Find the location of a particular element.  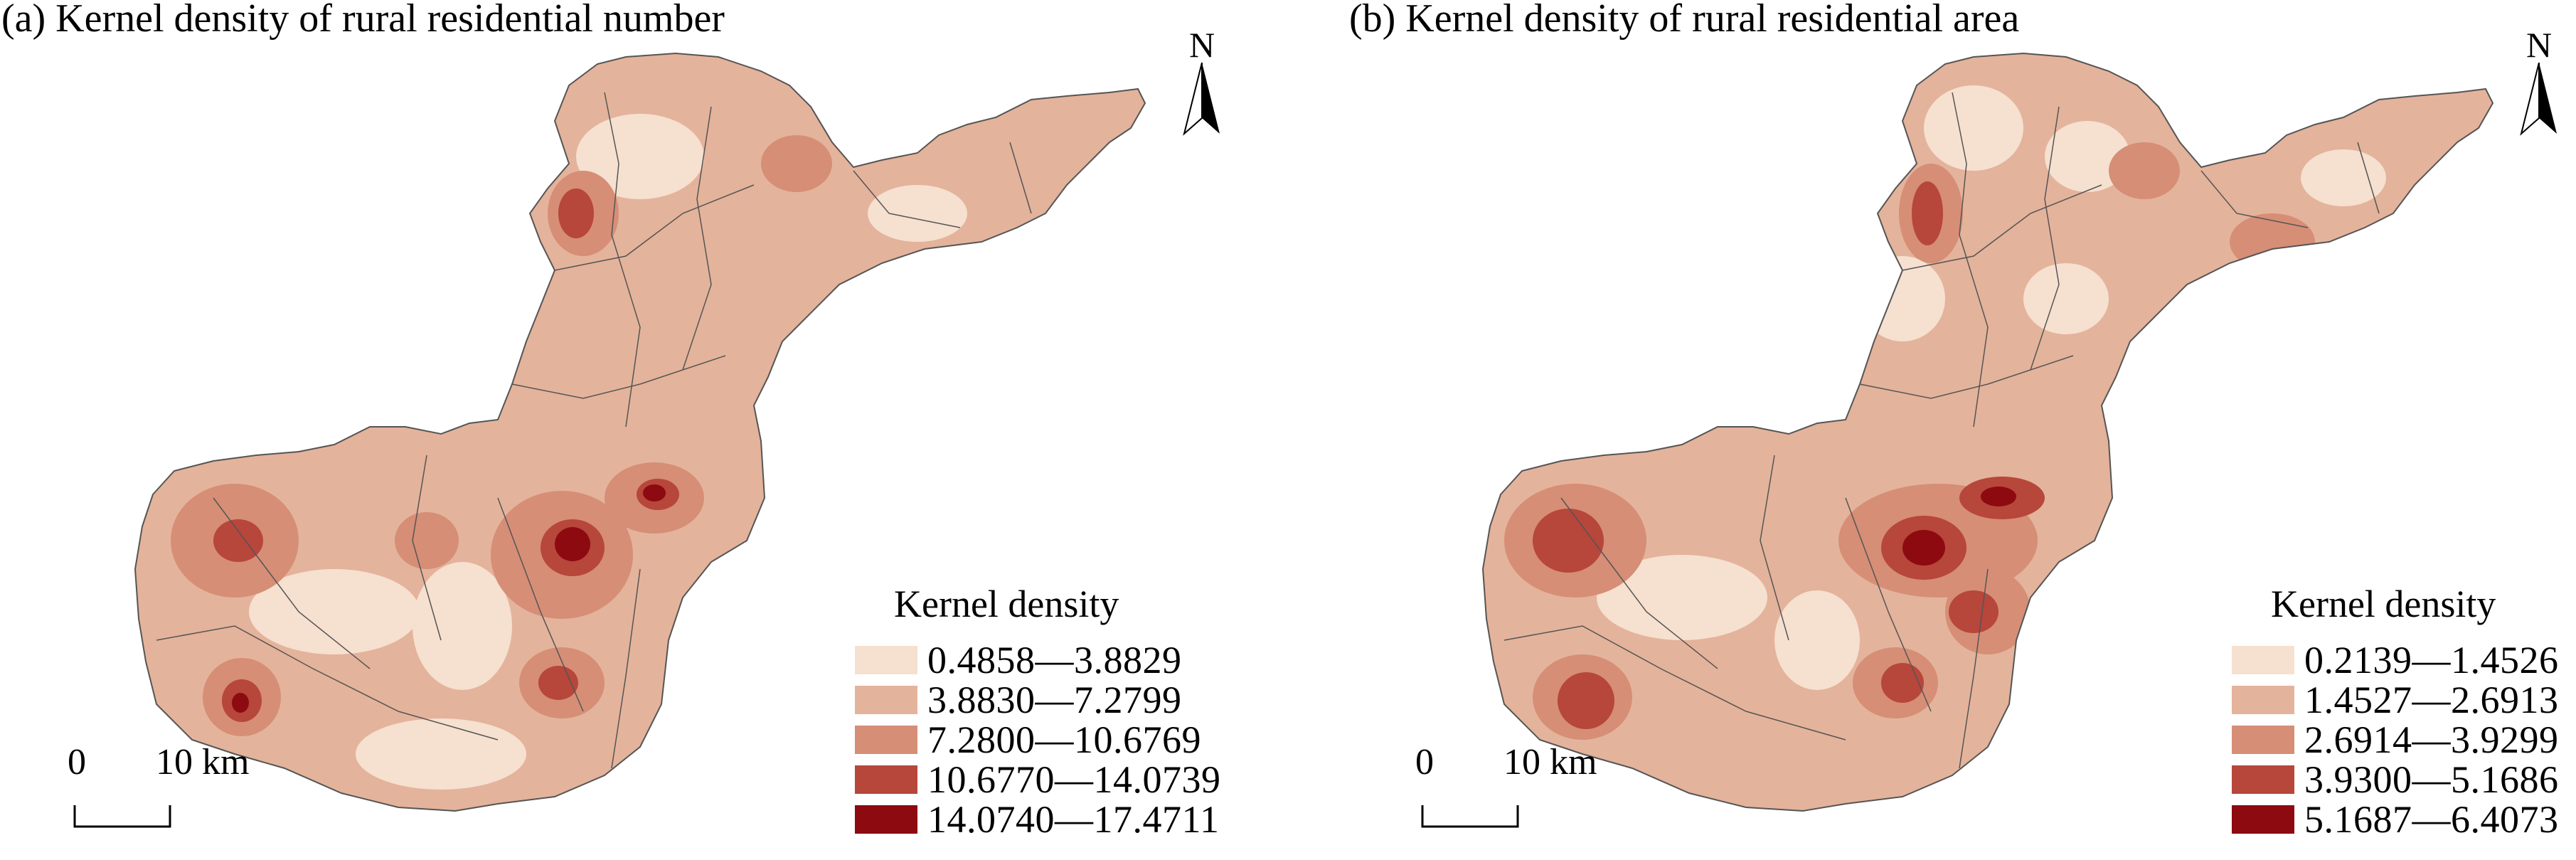

legend-label: 2.6914—3.9299 is located at coordinates (2431, 740).